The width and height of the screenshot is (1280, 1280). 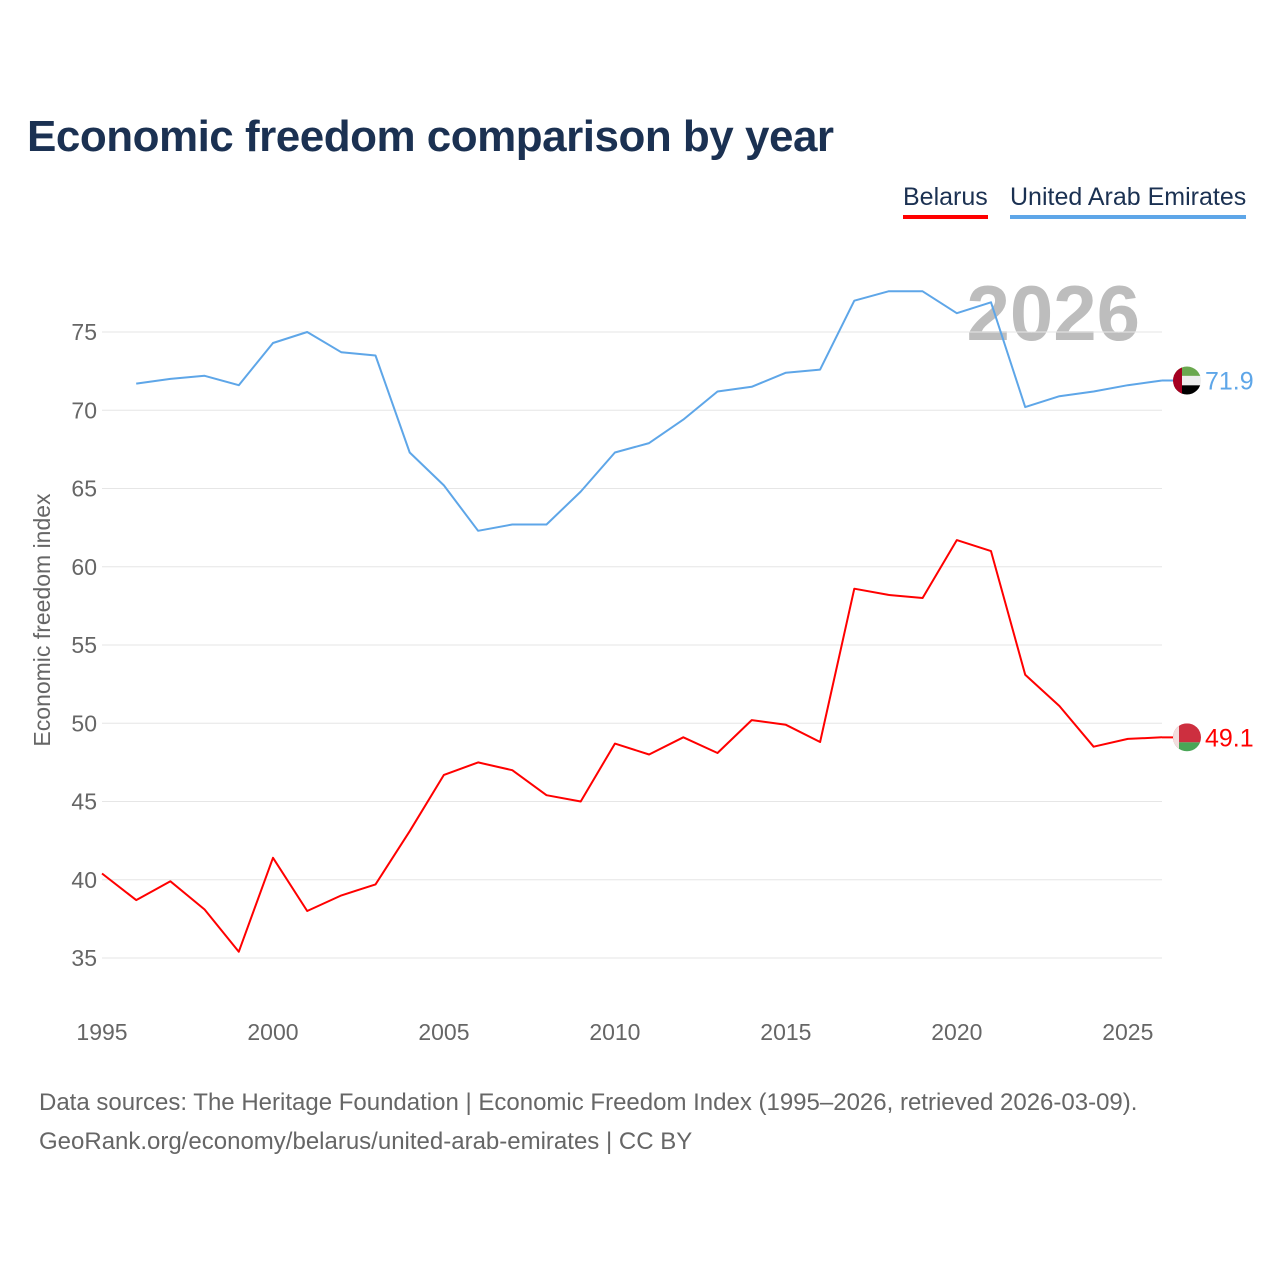 I want to click on legend-item-belarus: Belarus, so click(x=945, y=201).